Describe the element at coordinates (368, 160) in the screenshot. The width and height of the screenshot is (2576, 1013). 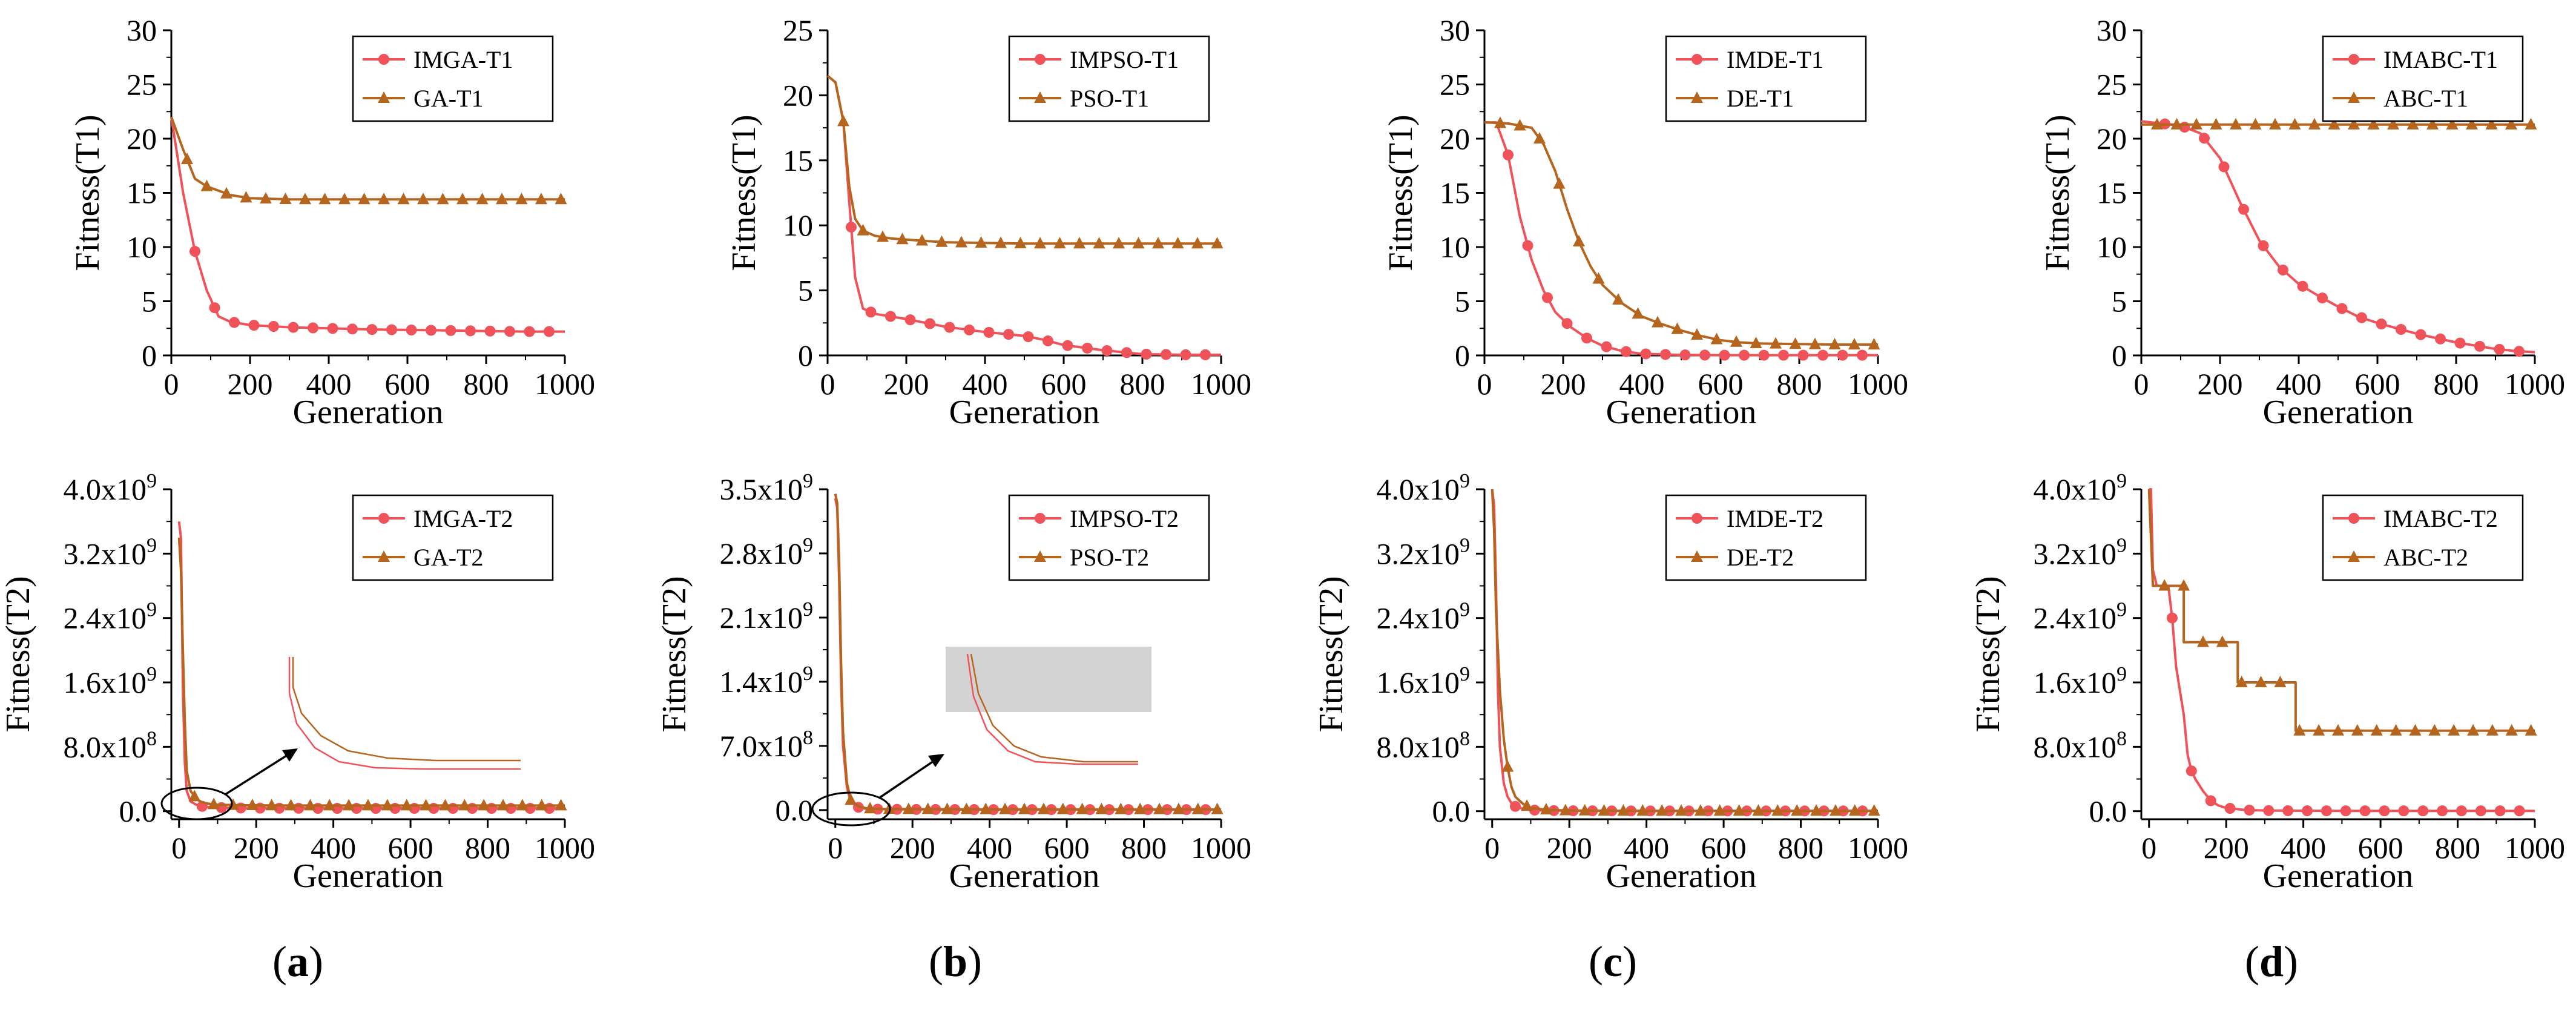
I see `chart-a-t1-series-ga-t1` at that location.